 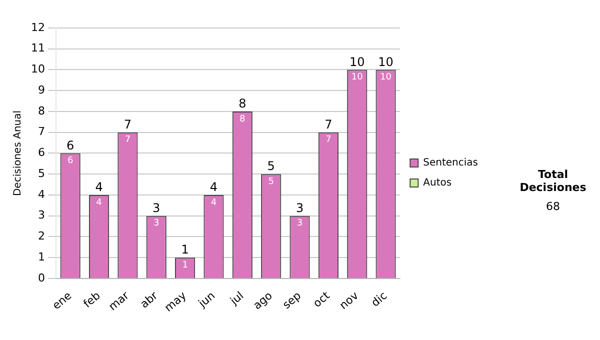 I want to click on y-tick-label: 10, so click(x=37, y=69).